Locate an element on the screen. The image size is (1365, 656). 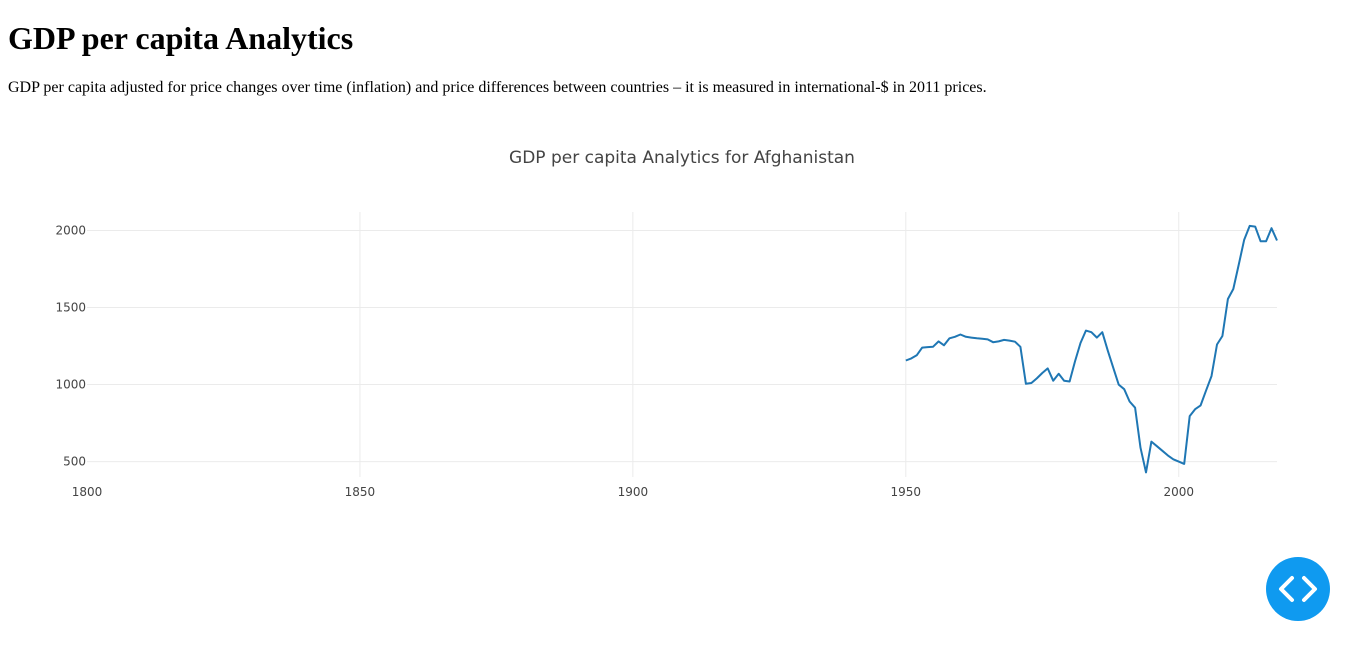
series-line is located at coordinates (1091, 349).